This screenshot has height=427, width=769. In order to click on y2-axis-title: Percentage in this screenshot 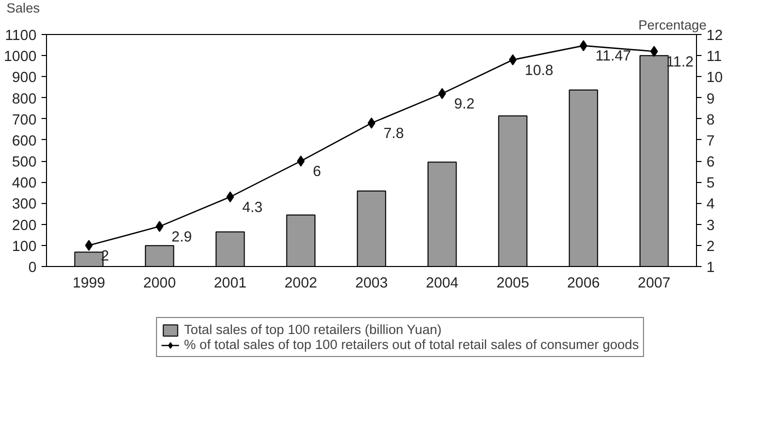, I will do `click(672, 25)`.